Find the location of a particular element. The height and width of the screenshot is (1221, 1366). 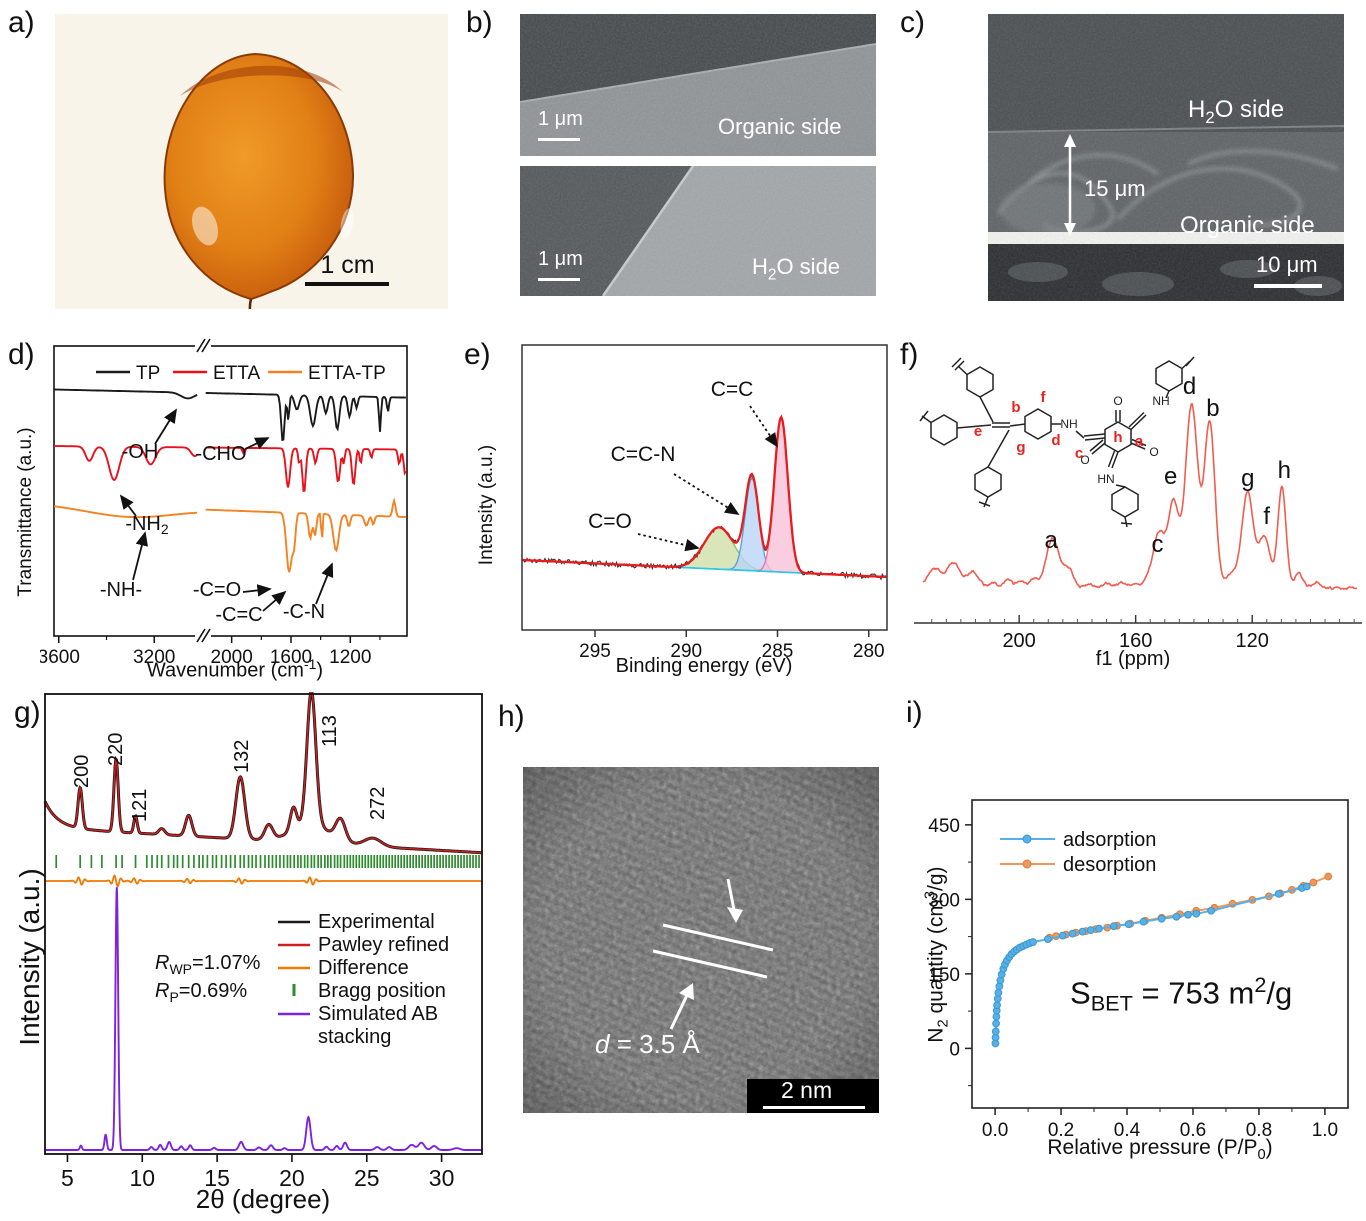

tem-scale-label: 2 nm is located at coordinates (807, 1090).